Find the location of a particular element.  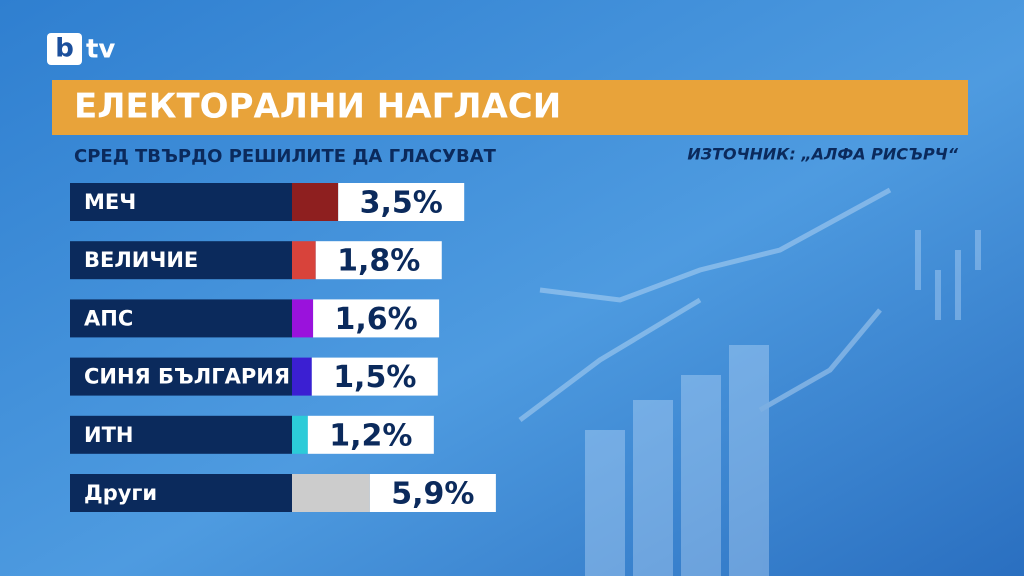

logo-mark: b is located at coordinates (64, 49).